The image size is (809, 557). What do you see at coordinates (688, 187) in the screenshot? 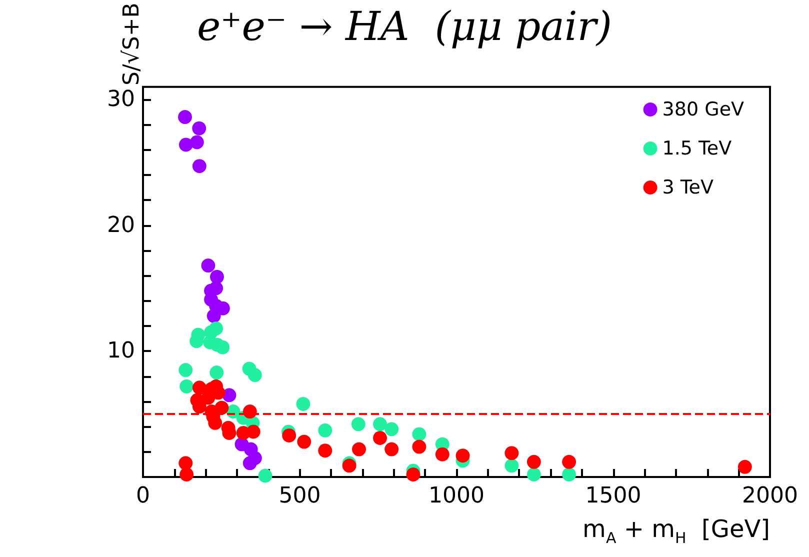
I see `legend-label: 3 TeV` at bounding box center [688, 187].